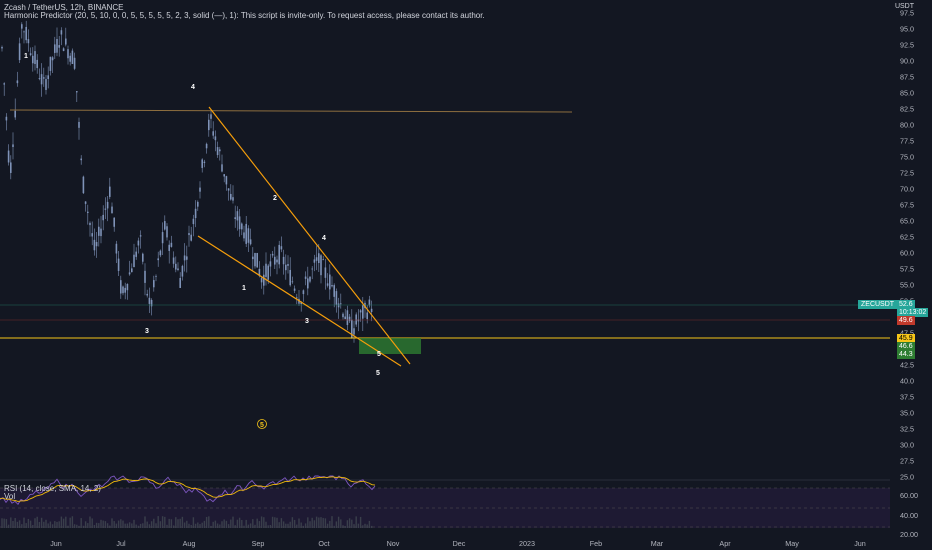 The image size is (932, 550). I want to click on time-axis-label: Aug, so click(189, 543).